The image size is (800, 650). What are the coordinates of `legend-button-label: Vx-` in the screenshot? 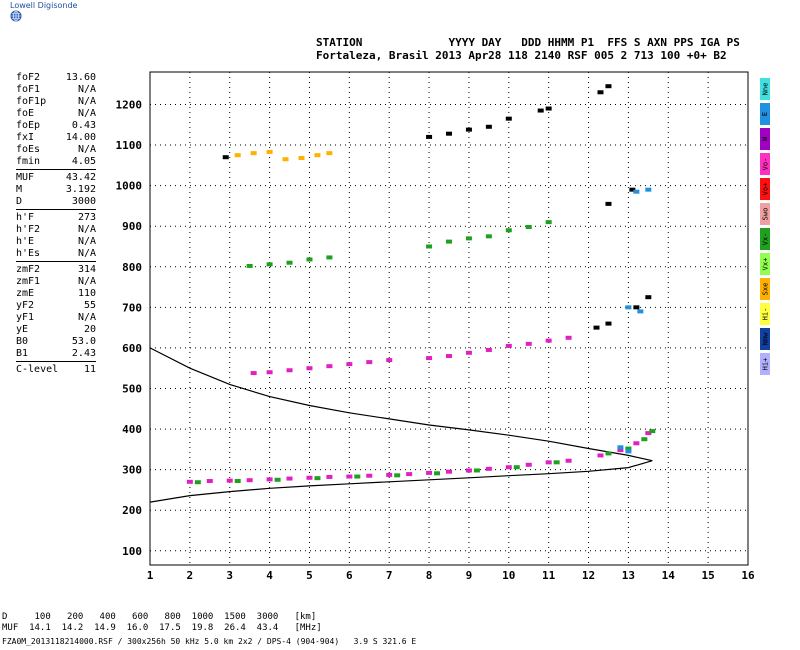 It's located at (765, 239).